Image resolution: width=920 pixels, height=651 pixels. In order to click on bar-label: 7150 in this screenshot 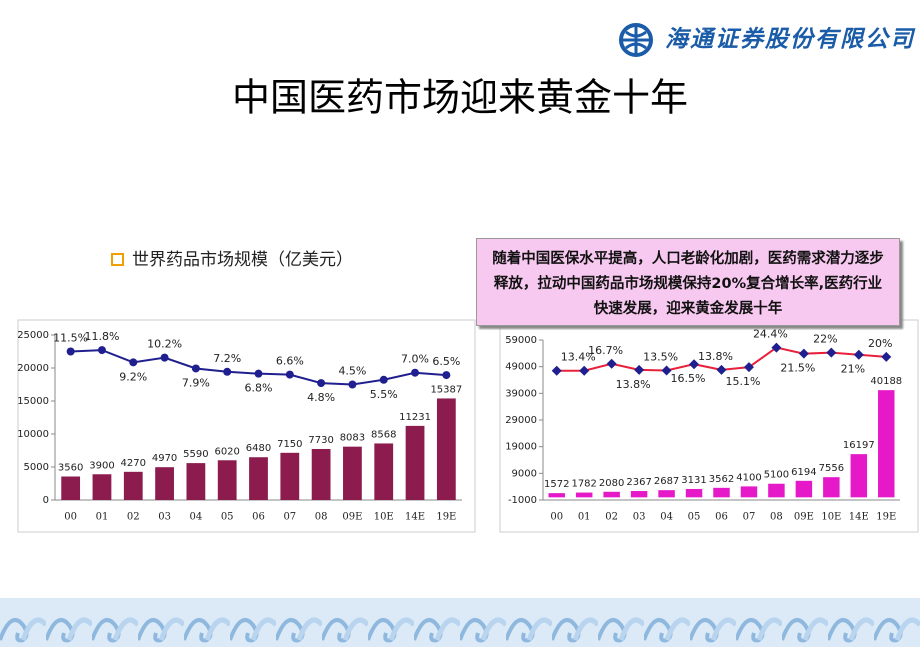, I will do `click(289, 444)`.